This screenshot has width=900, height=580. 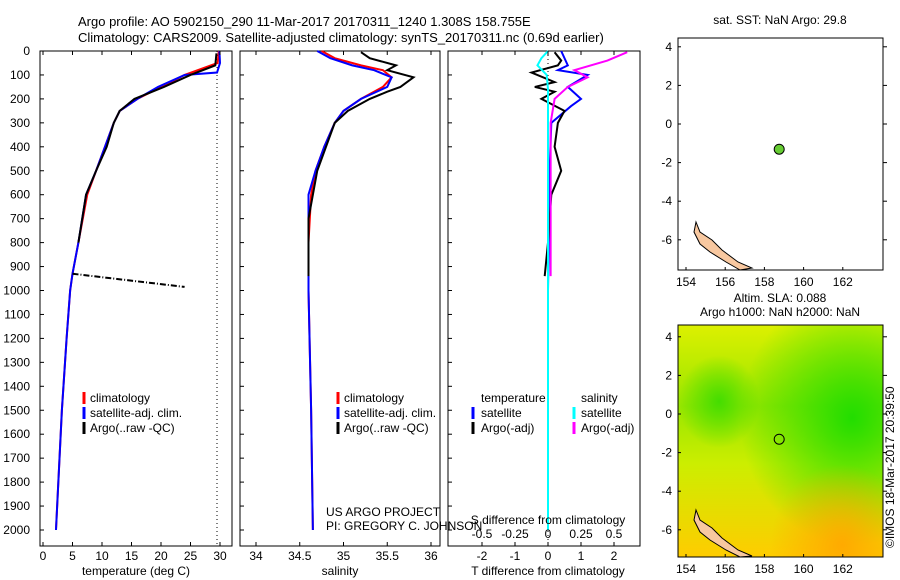 I want to click on depth-tick-label: 500, so click(x=20, y=171).